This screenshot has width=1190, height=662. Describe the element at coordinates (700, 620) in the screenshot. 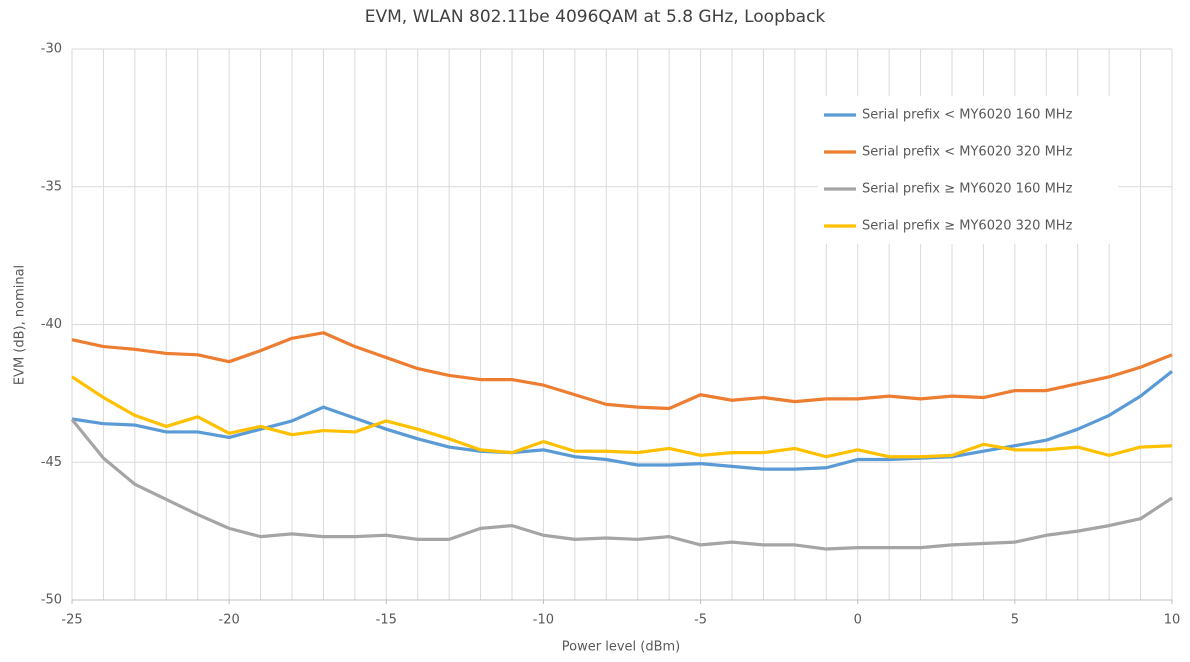

I see `x-tick-label: -5` at that location.